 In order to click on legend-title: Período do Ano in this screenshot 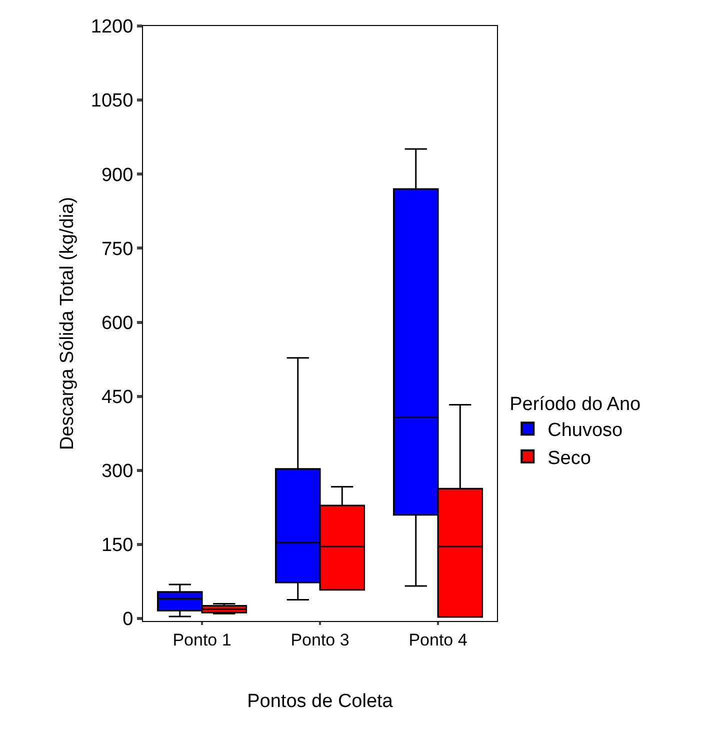, I will do `click(575, 404)`.